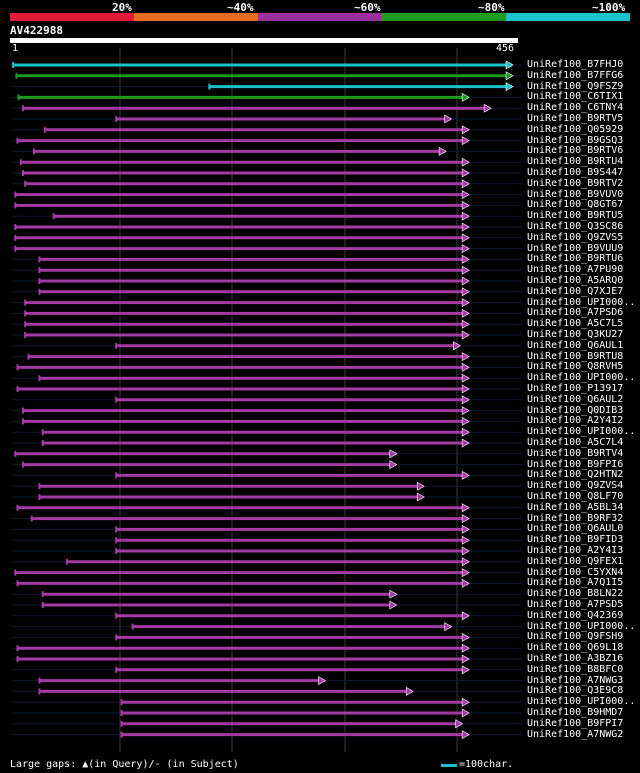  What do you see at coordinates (575, 205) in the screenshot?
I see `hit-label: UniRef100_Q8GT67` at bounding box center [575, 205].